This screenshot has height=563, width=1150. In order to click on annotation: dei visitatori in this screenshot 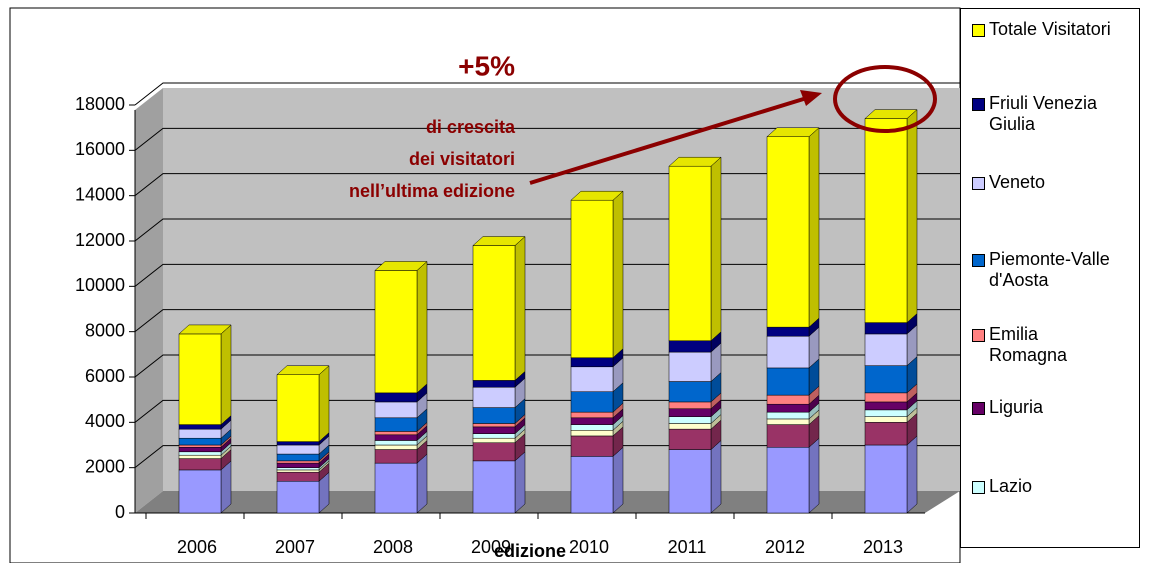, I will do `click(462, 159)`.